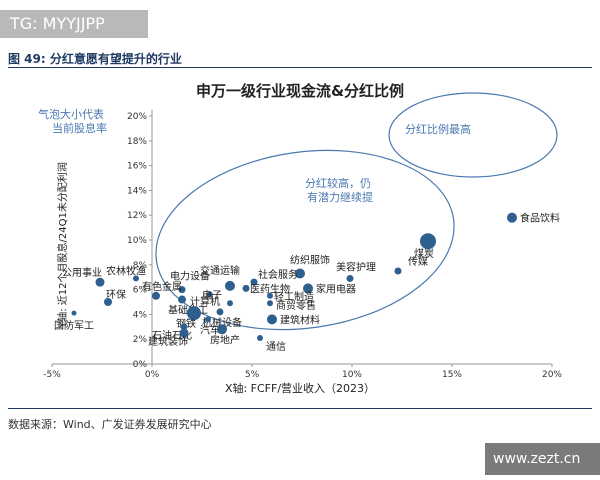 The width and height of the screenshot is (600, 480). What do you see at coordinates (74, 325) in the screenshot?
I see `point-label: 国防军工` at bounding box center [74, 325].